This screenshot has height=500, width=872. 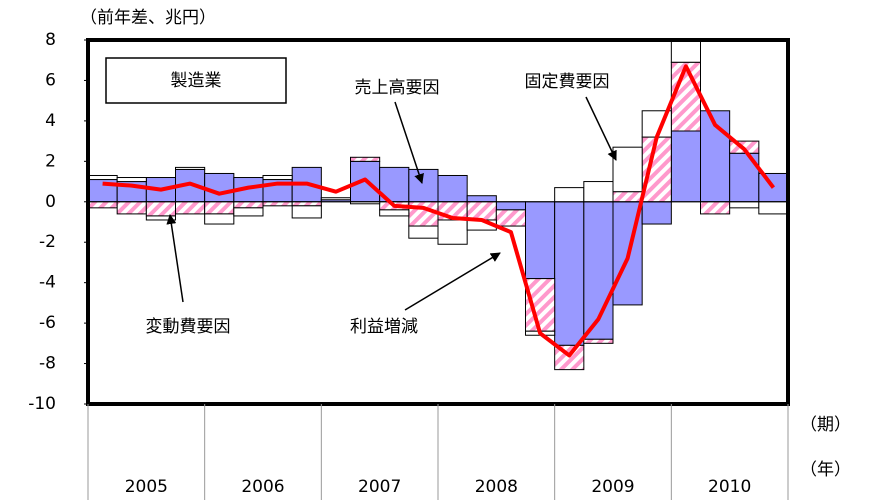 I want to click on y-tick-label: -8, so click(x=47, y=364).